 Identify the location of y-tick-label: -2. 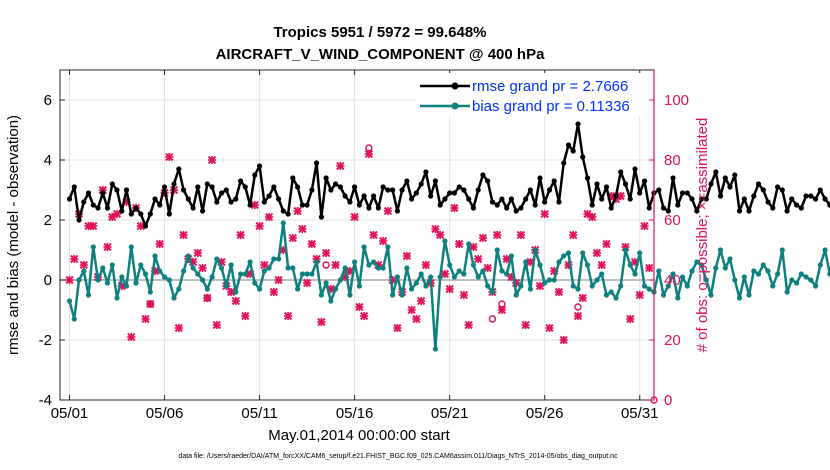
(45, 340).